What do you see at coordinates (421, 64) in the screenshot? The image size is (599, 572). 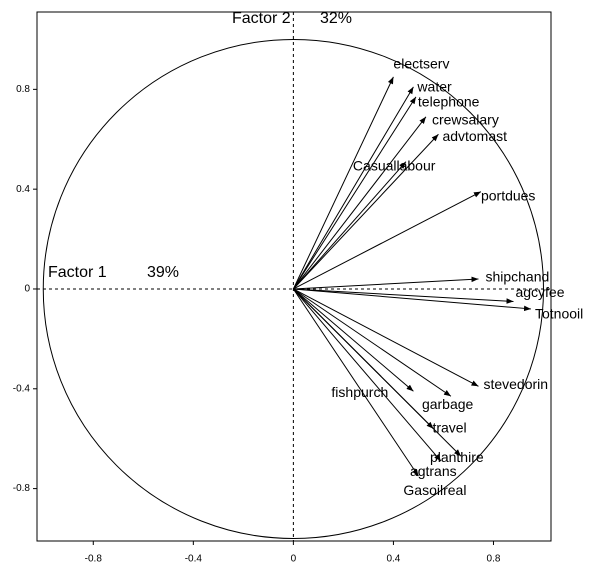 I see `vector-label: electserv` at bounding box center [421, 64].